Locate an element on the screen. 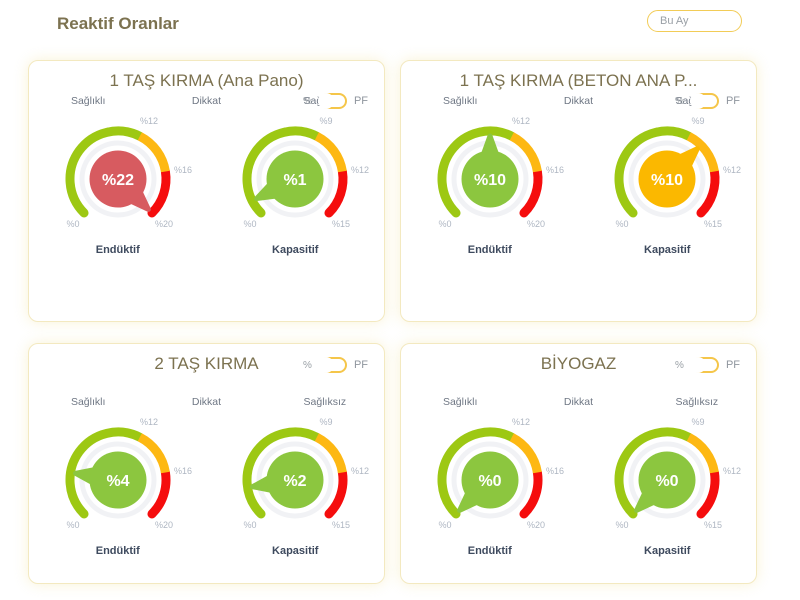 The width and height of the screenshot is (800, 600). gauge-chart: %0 %12 %16 %20 %4 is located at coordinates (118, 476).